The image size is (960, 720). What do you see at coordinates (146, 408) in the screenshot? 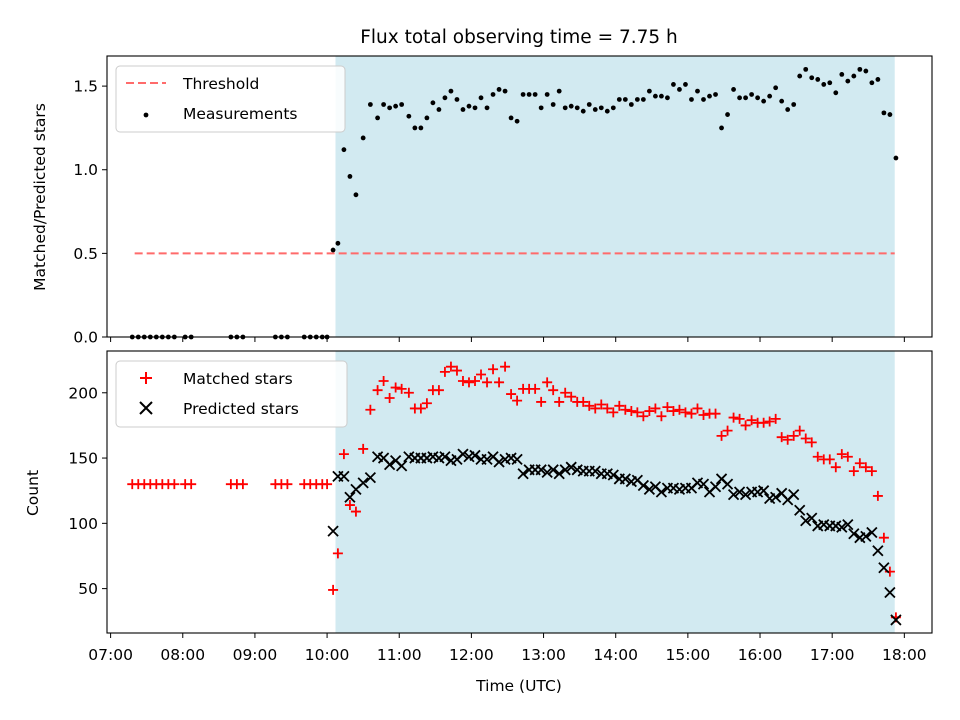
I see `legend-predicted-swatch` at bounding box center [146, 408].